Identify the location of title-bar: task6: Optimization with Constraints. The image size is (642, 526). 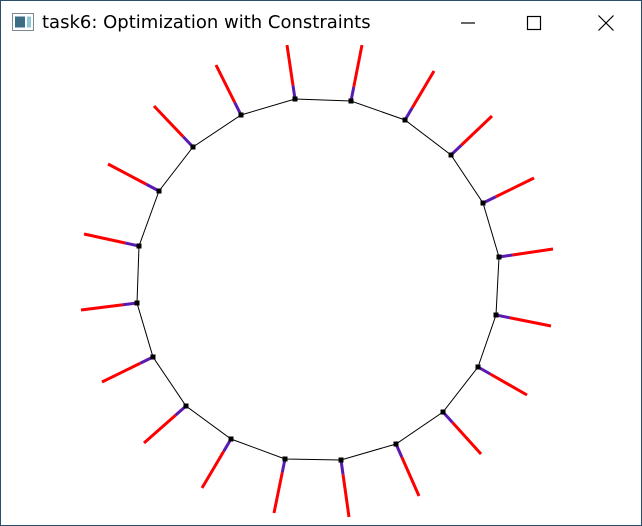
(321, 23).